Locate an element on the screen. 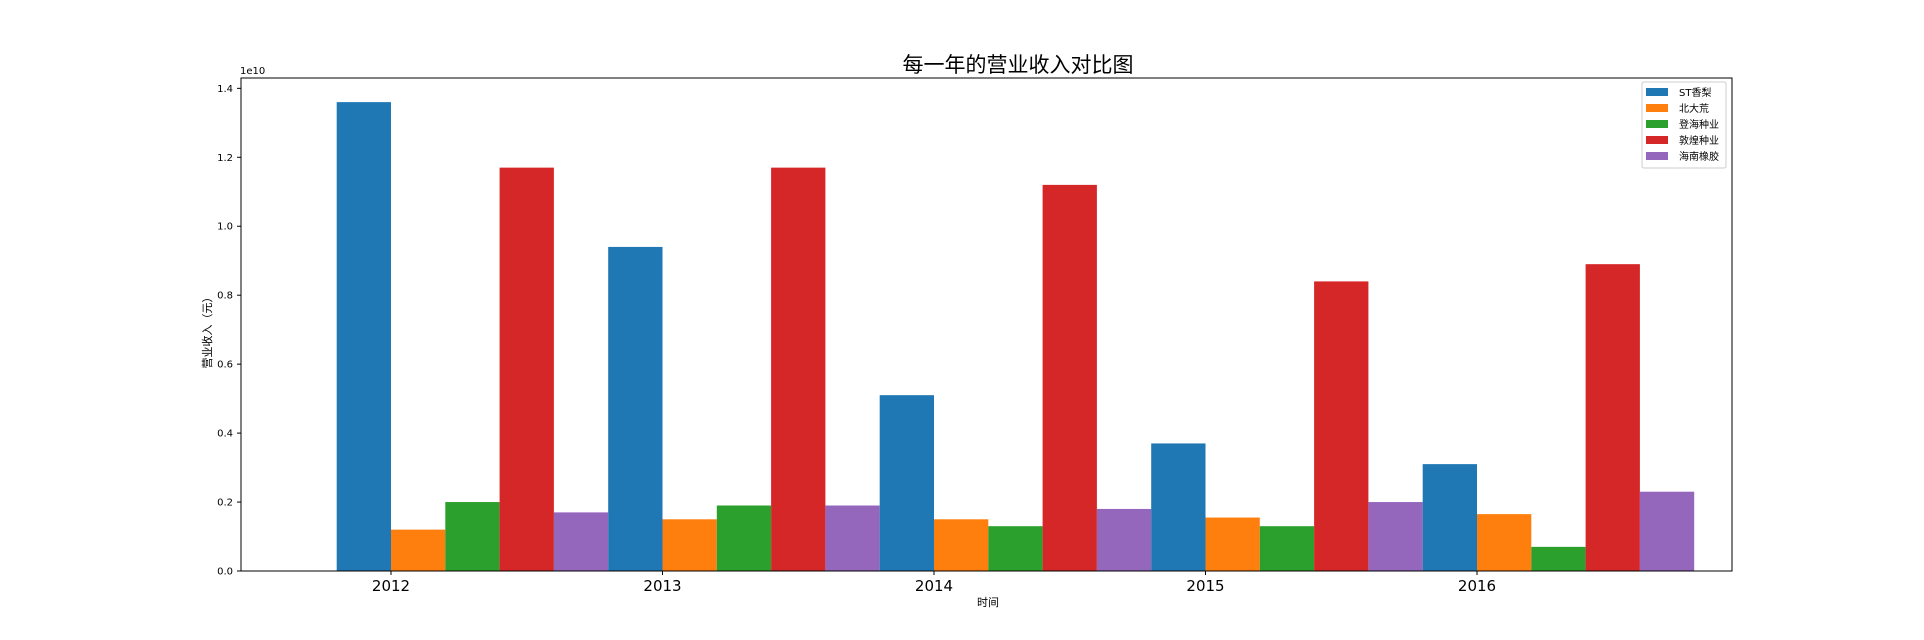 This screenshot has height=640, width=1924. y-tick-label: 1.0 is located at coordinates (225, 227).